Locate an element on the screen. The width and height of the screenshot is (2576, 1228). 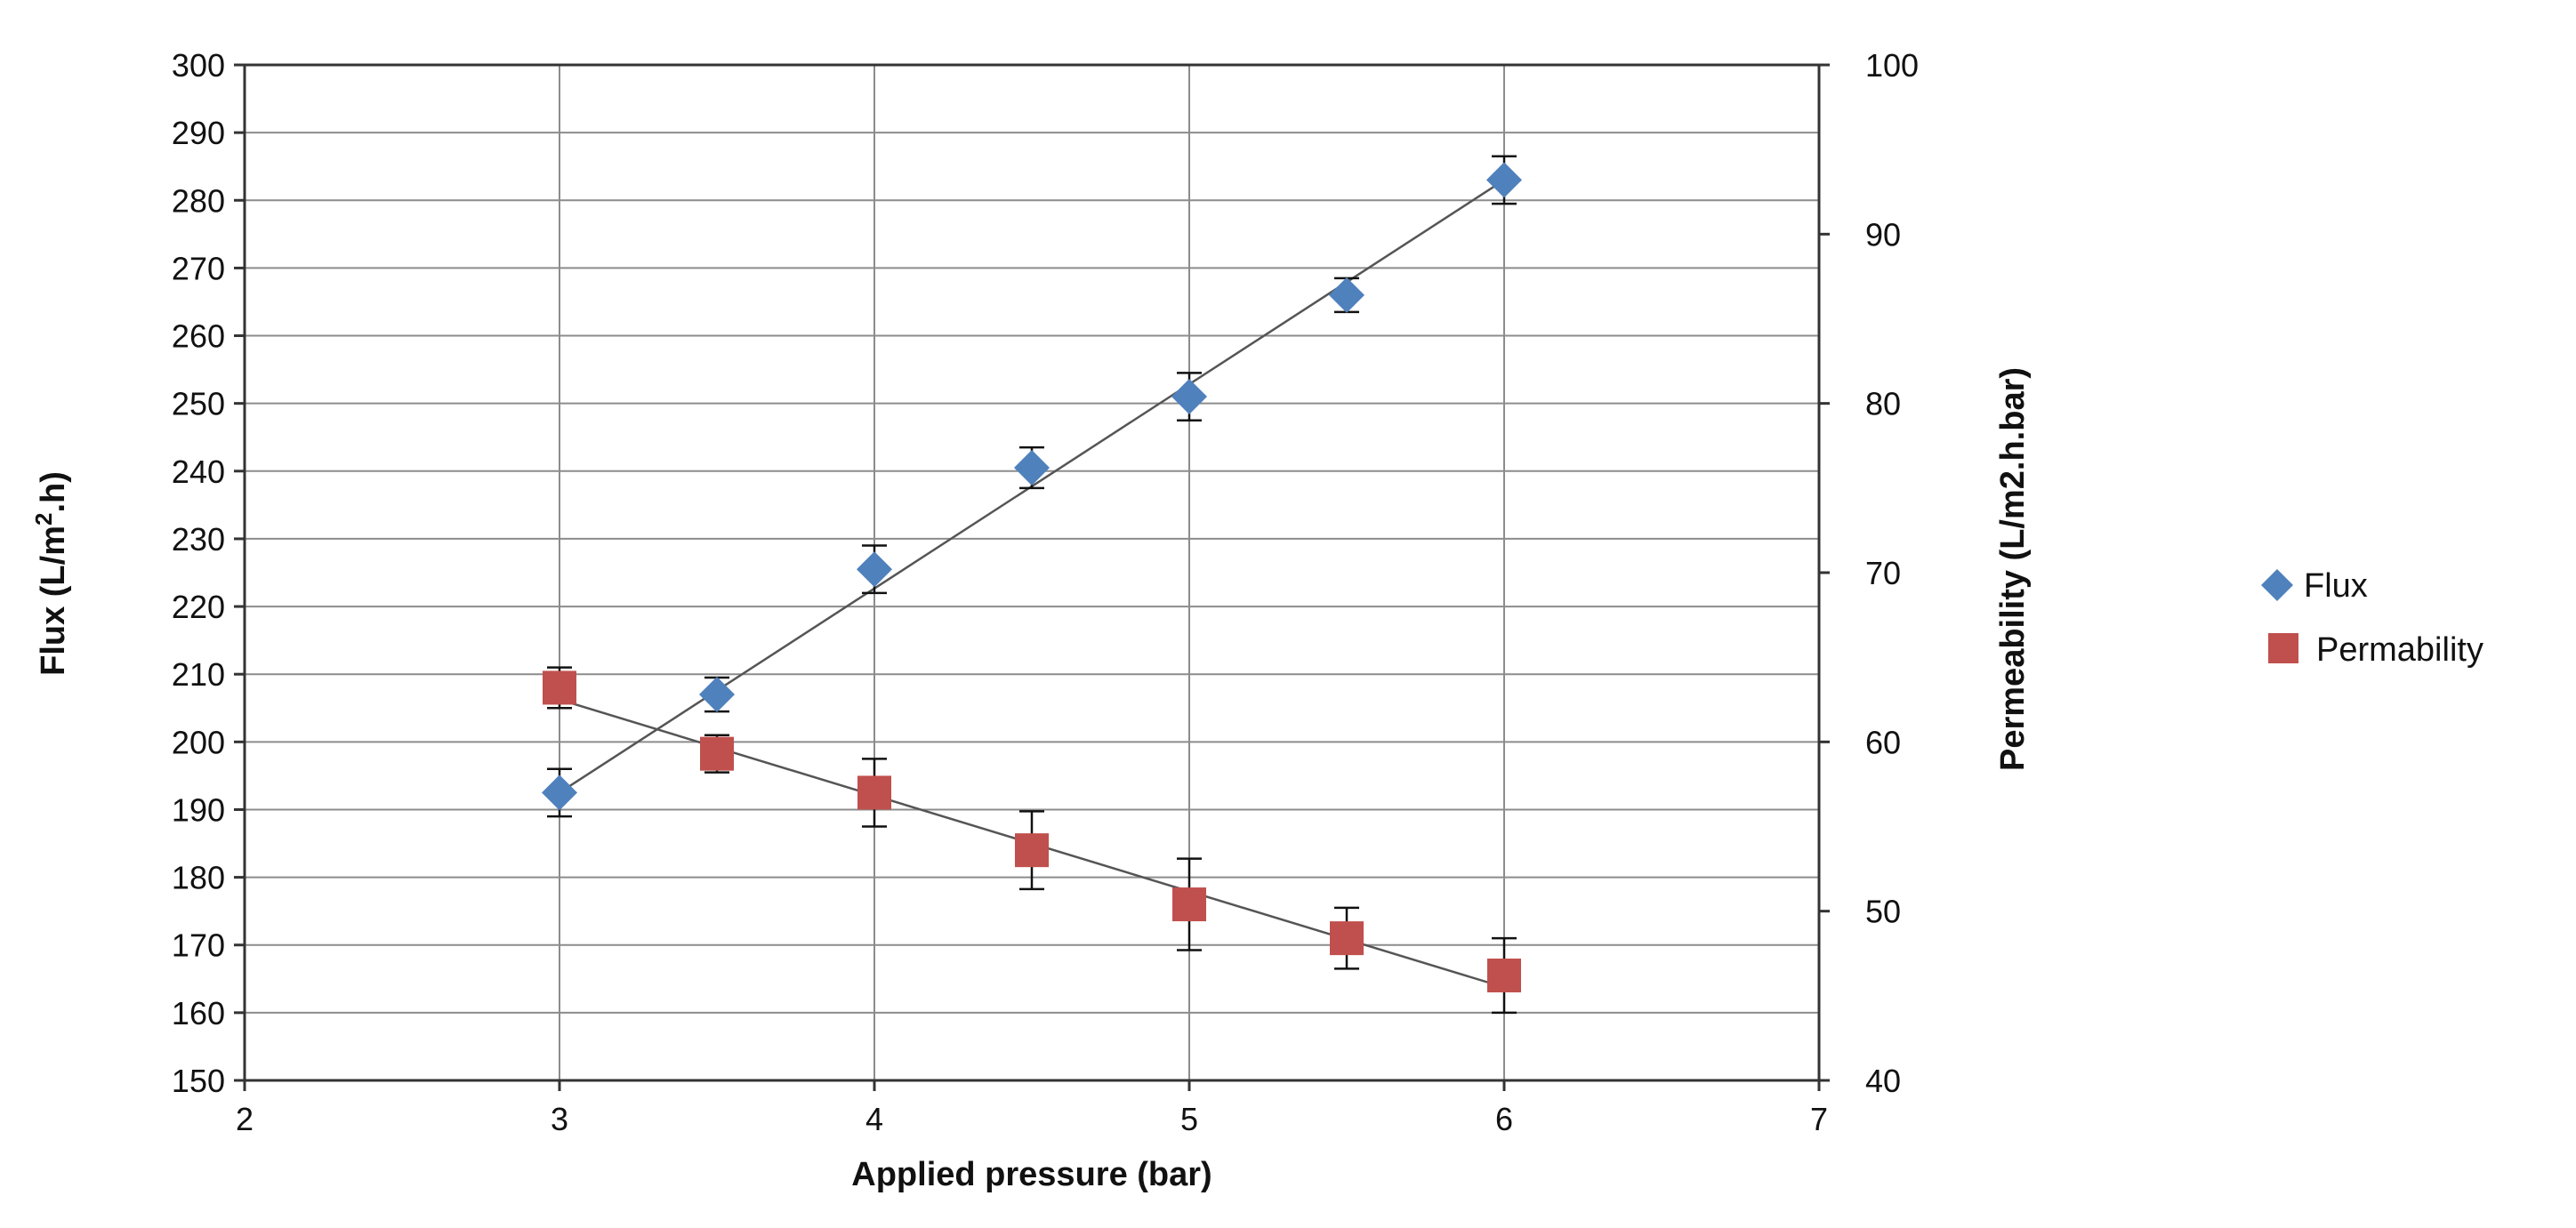
legend-item-permeability: Permability is located at coordinates (2375, 650).